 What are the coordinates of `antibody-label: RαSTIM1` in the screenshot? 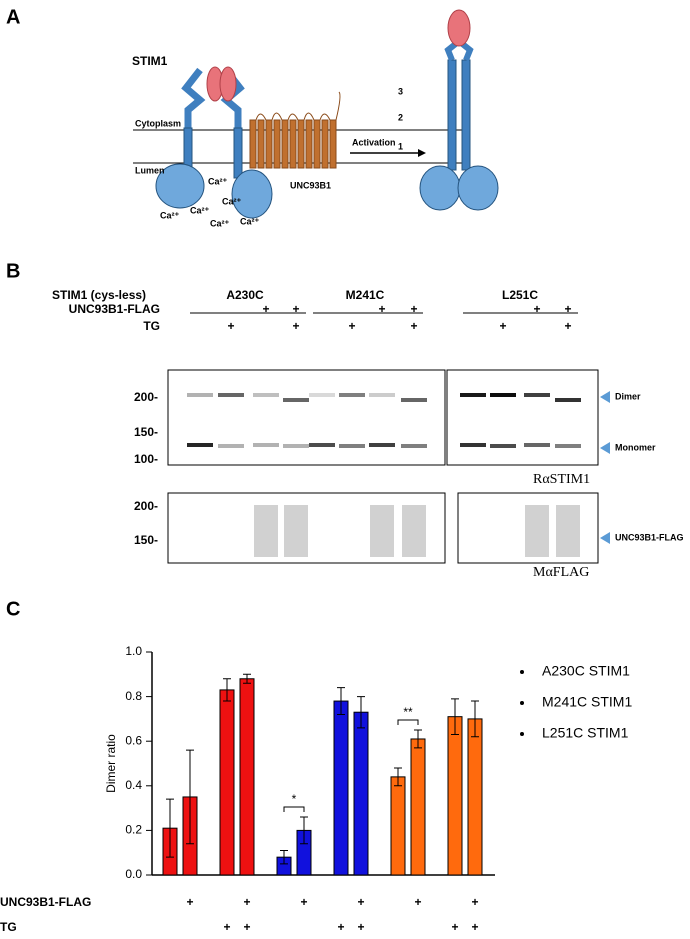 It's located at (561, 479).